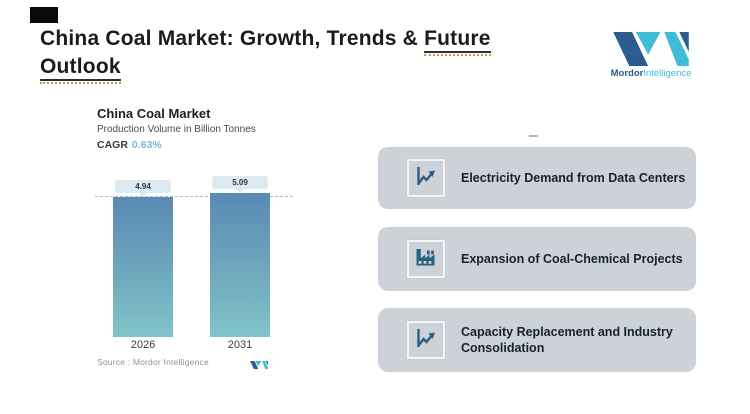 Image resolution: width=750 pixels, height=414 pixels. I want to click on small-dash-artifact, so click(533, 136).